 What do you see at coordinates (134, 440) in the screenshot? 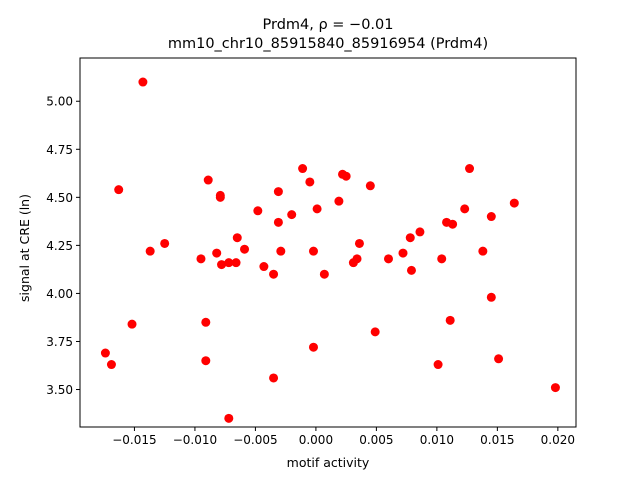
I see `x-tick-label: −0.015` at bounding box center [134, 440].